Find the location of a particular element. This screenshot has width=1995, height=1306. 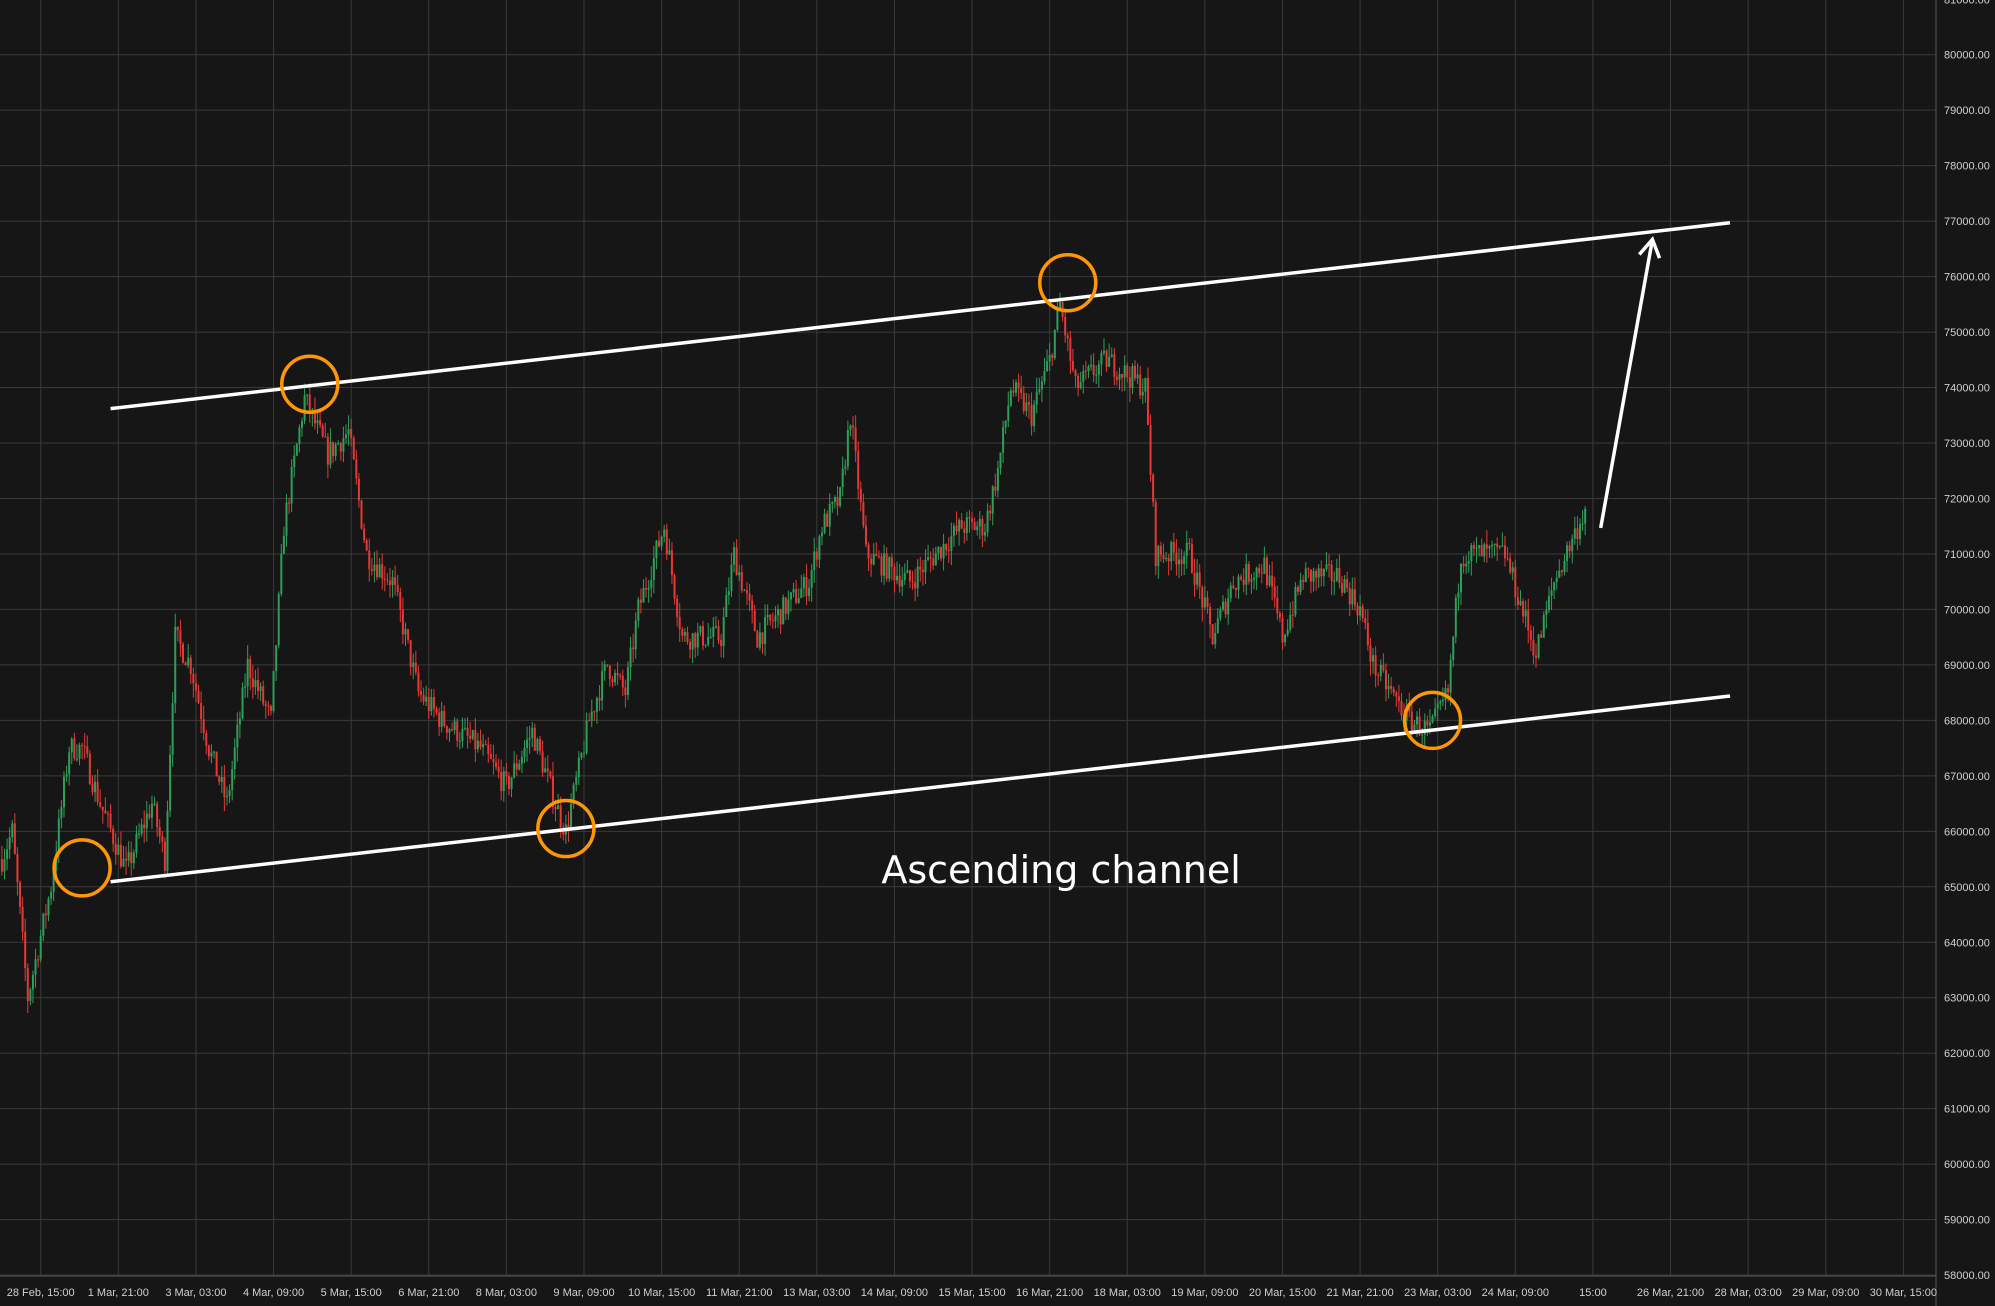

channel-upper-line is located at coordinates (920, 316).